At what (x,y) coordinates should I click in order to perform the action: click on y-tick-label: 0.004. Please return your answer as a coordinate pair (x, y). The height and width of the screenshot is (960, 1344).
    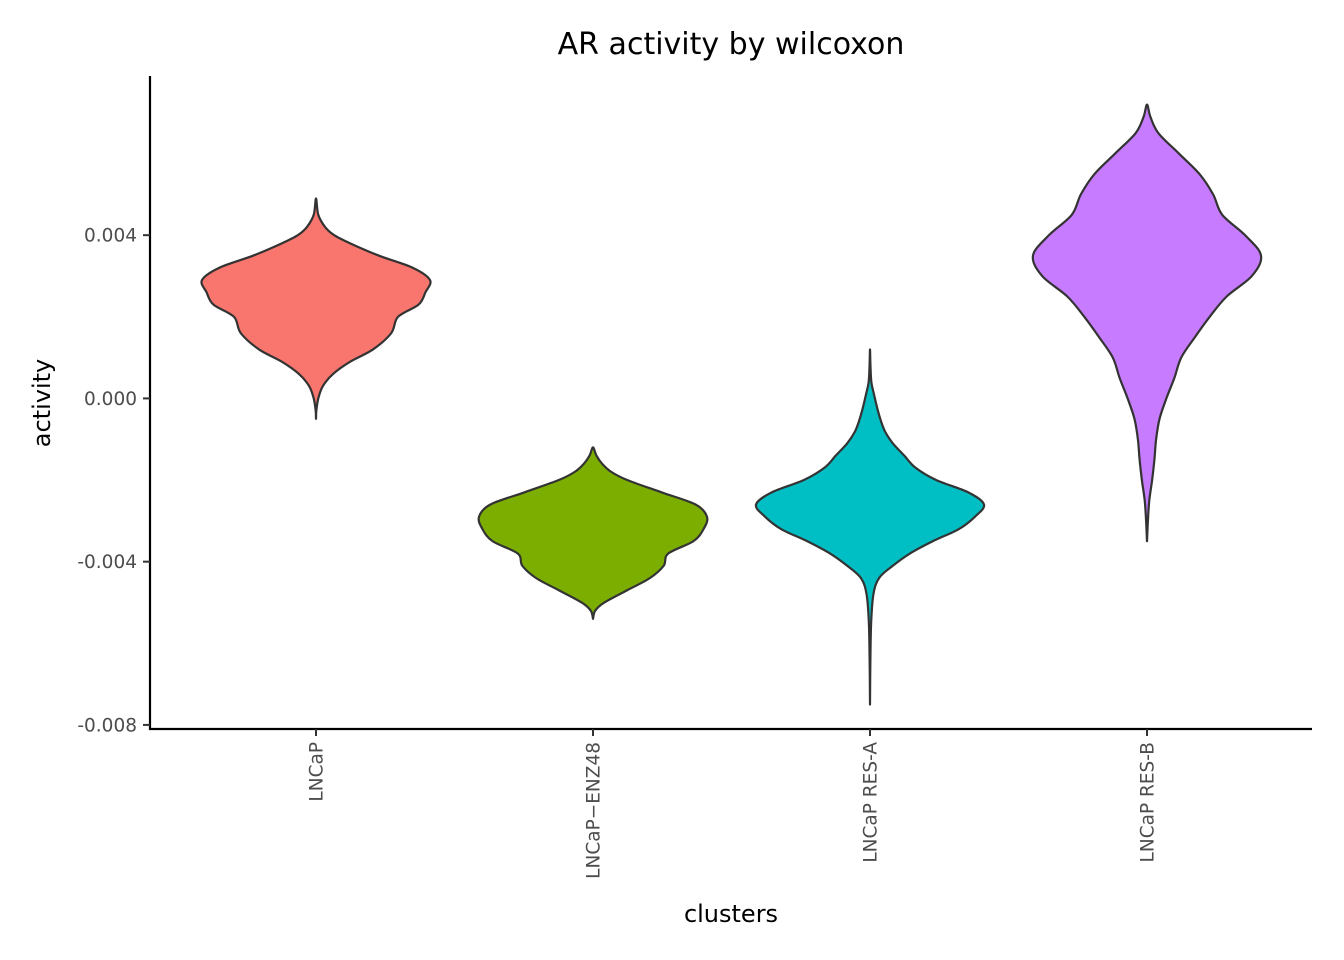
    Looking at the image, I should click on (110, 236).